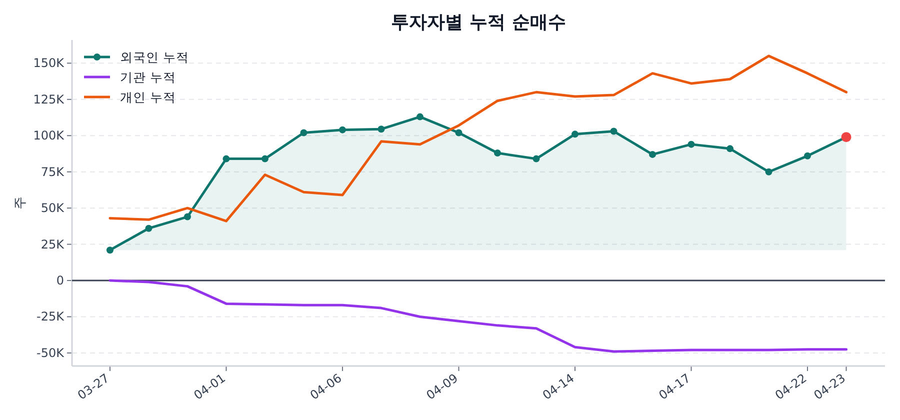  I want to click on y-tick-label: -50K, so click(51, 353).